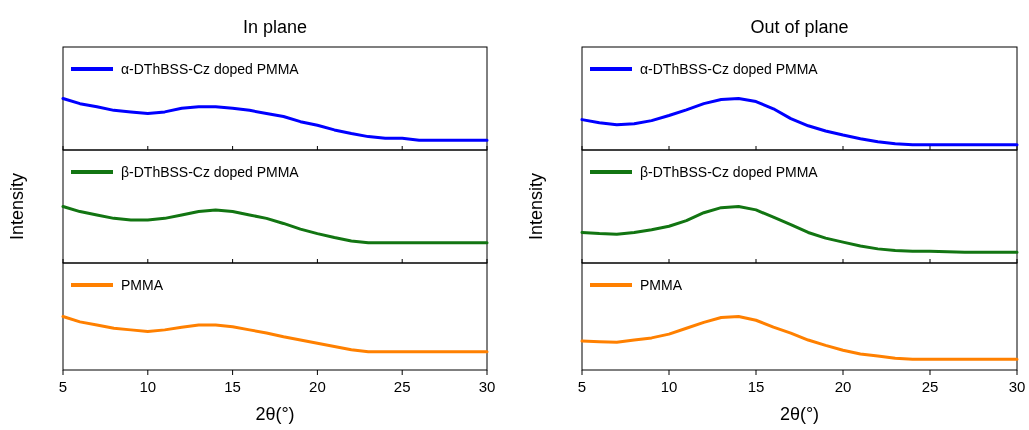  Describe the element at coordinates (275, 27) in the screenshot. I see `chart-title: In plane` at that location.